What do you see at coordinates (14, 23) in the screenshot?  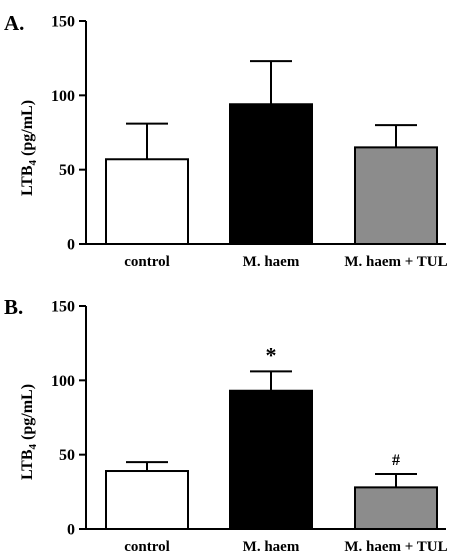 I see `panel-label: A.` at bounding box center [14, 23].